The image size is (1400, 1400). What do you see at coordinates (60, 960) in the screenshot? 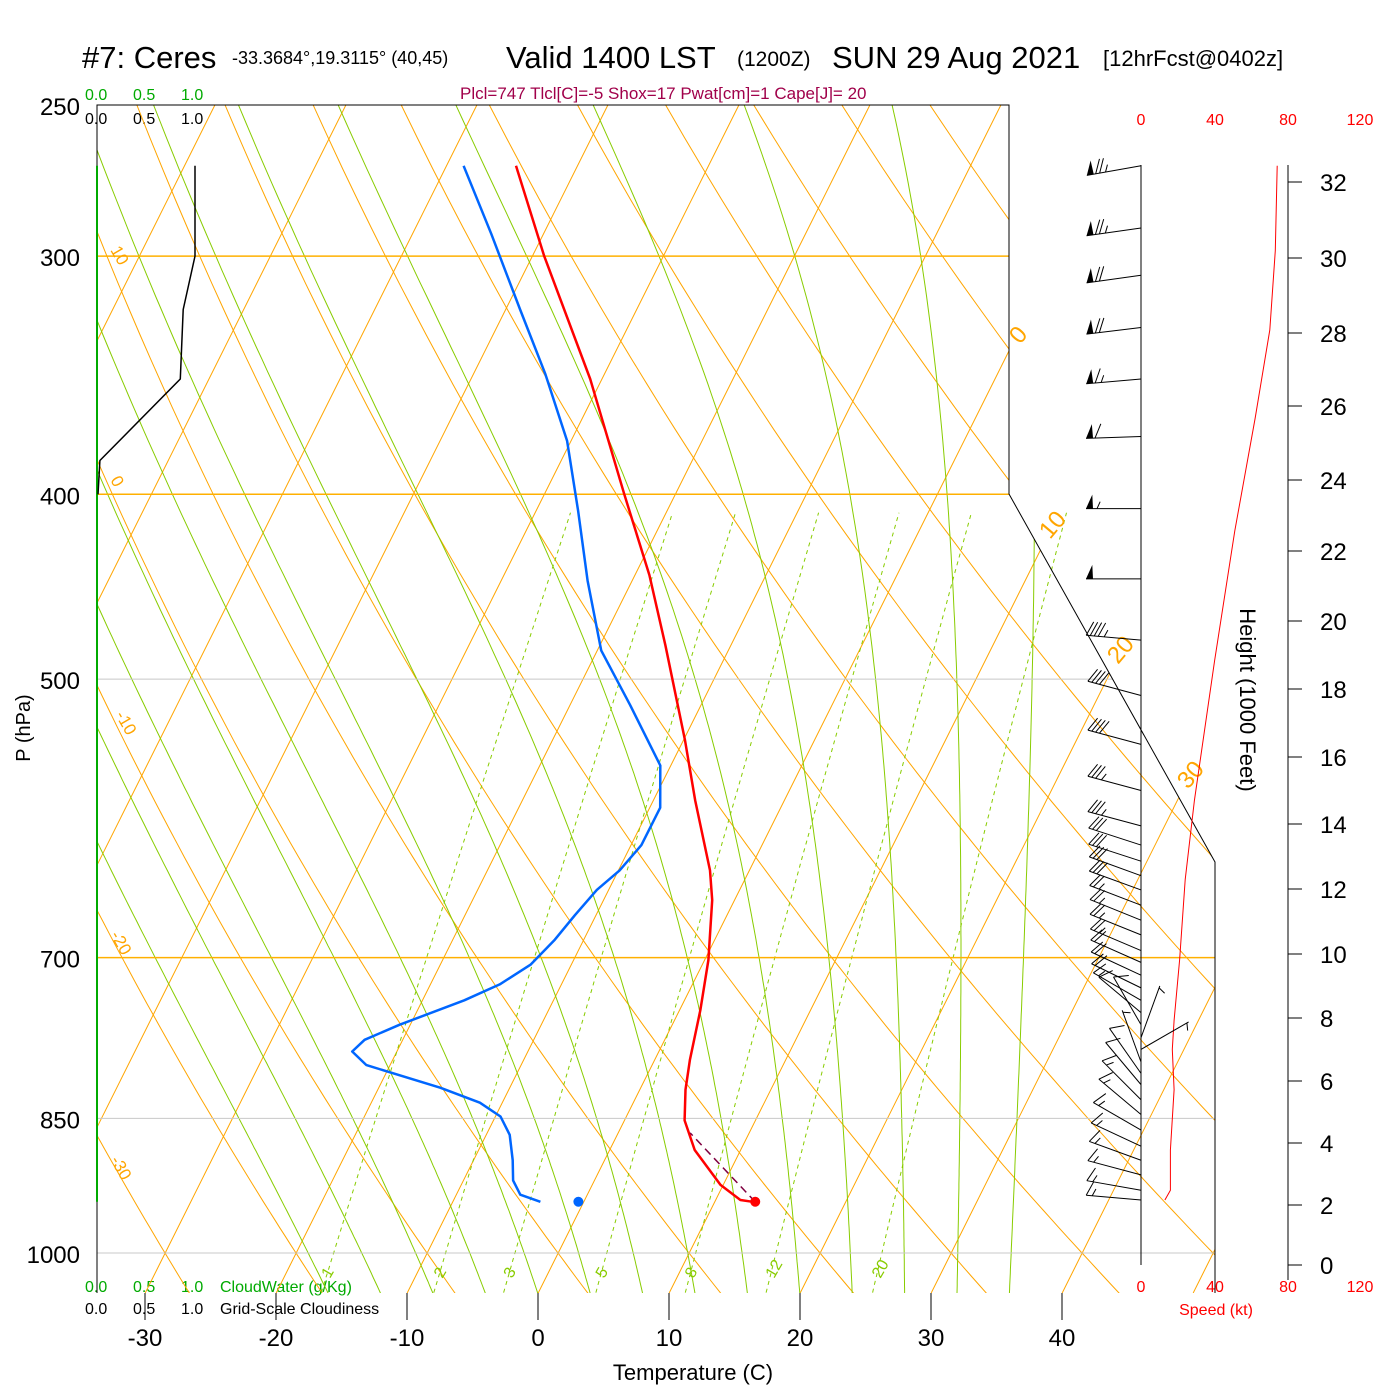
I see `pressure-tick-label: 700` at bounding box center [60, 960].